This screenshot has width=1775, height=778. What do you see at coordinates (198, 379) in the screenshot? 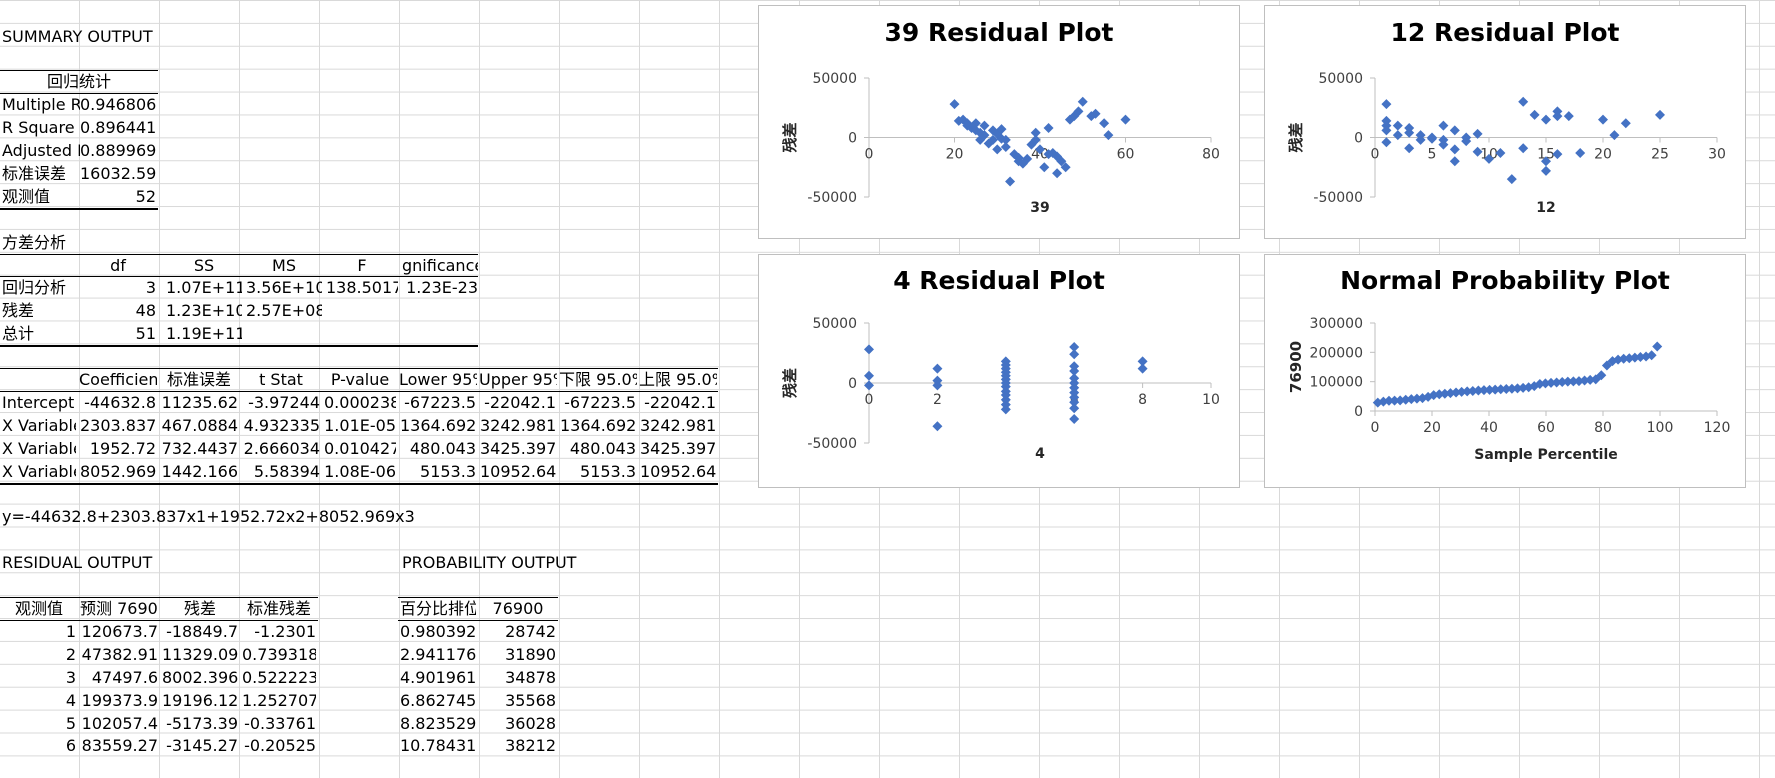
I see `coef-header: 标准误差` at bounding box center [198, 379].